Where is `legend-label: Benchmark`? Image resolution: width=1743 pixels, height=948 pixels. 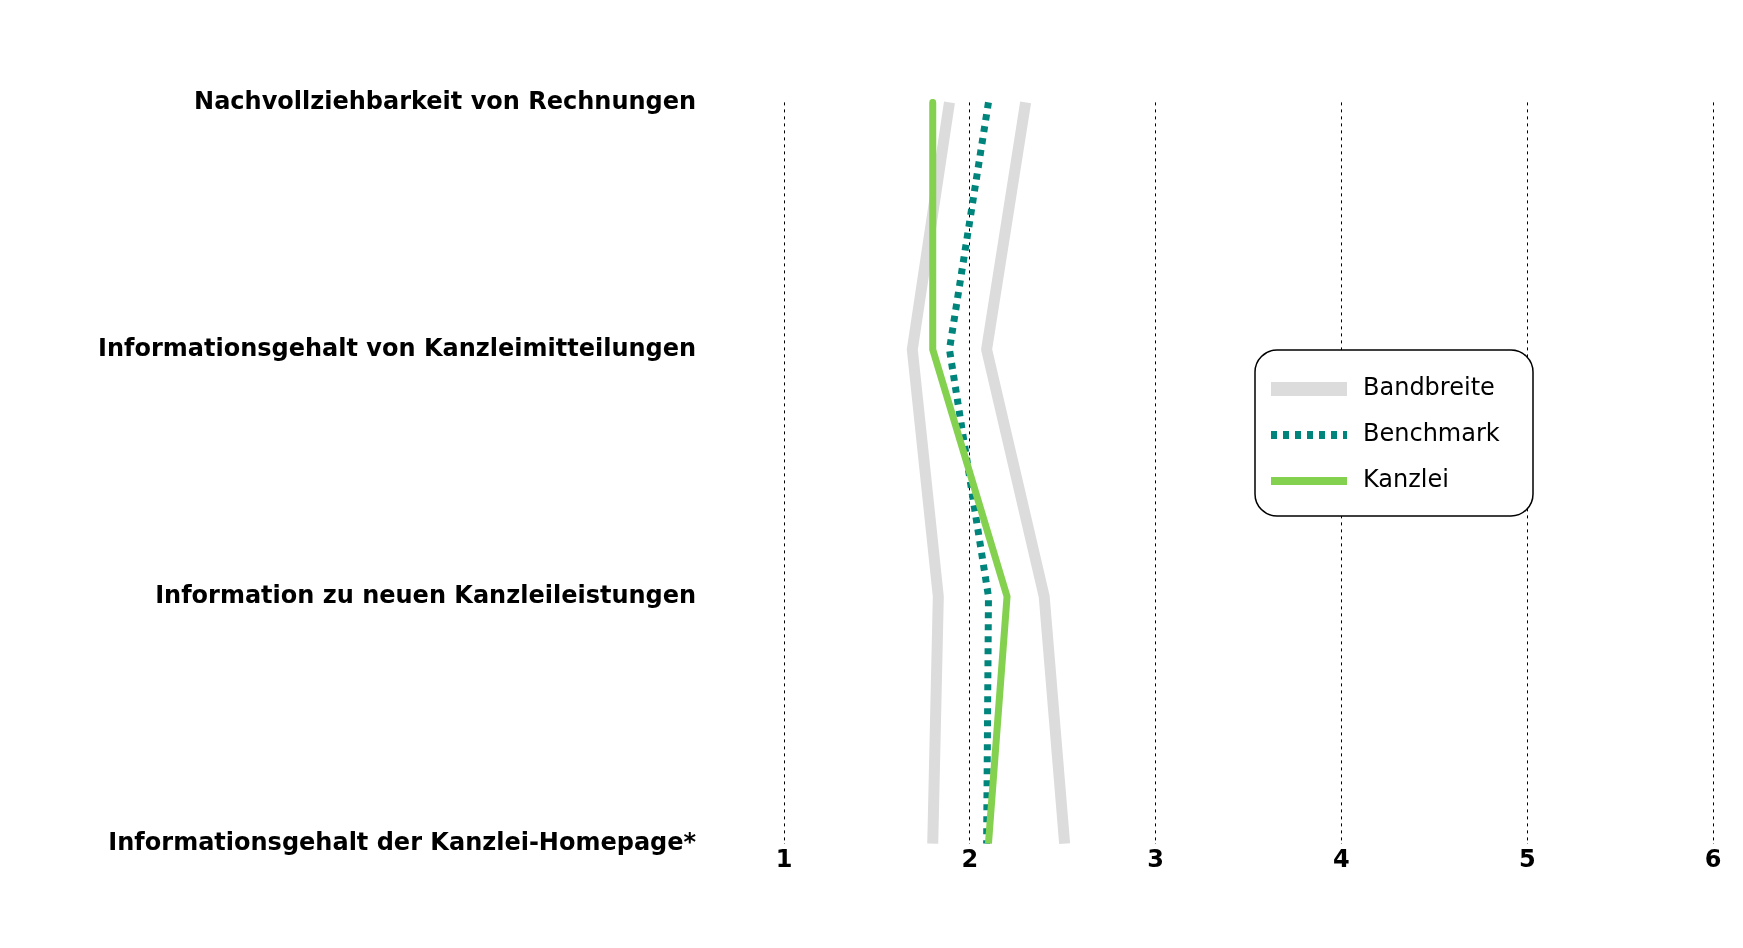 legend-label: Benchmark is located at coordinates (1431, 433).